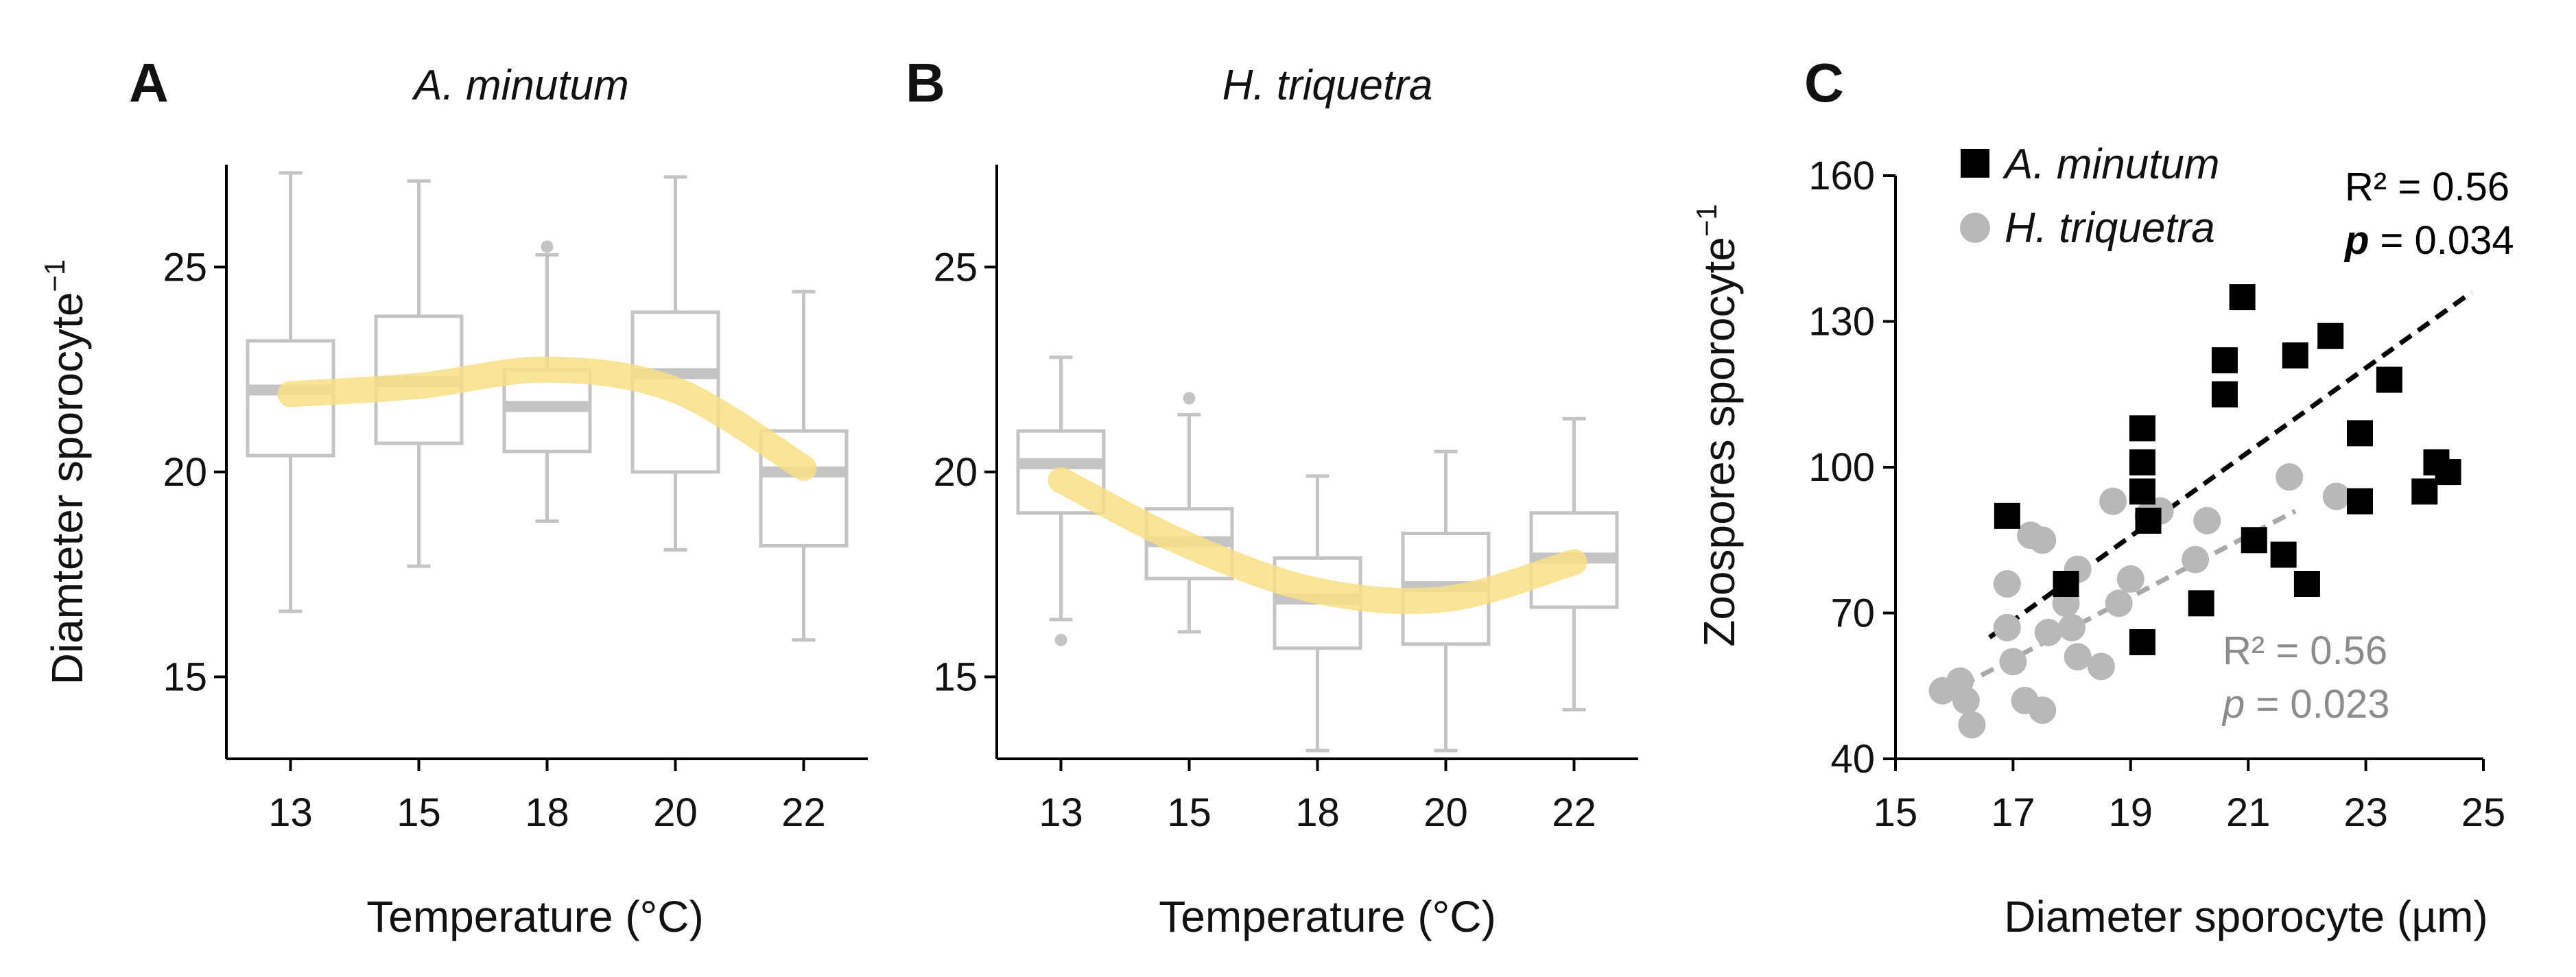  I want to click on panel-a-x-tick-label: 13, so click(290, 812).